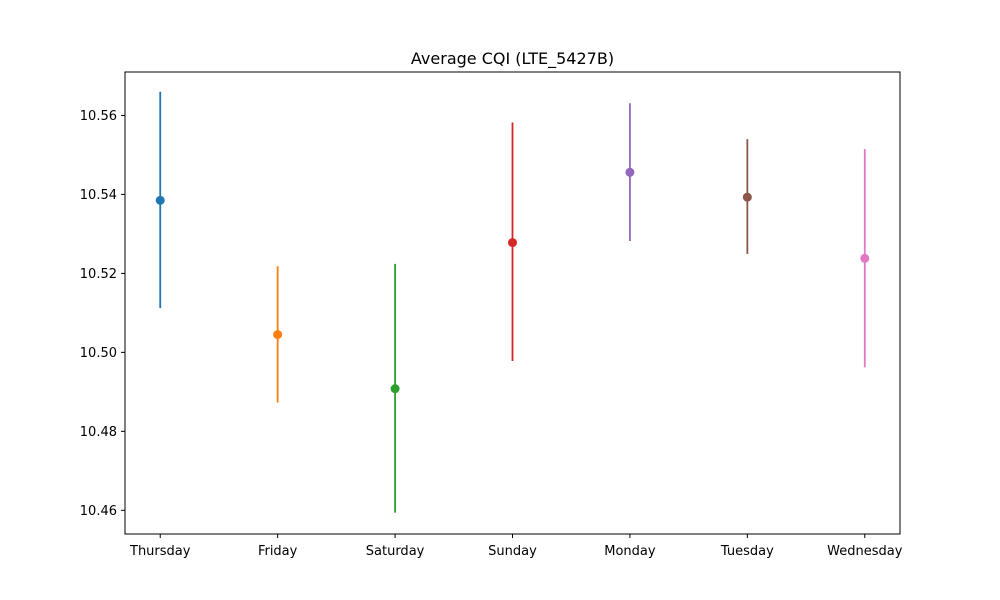  Describe the element at coordinates (512, 243) in the screenshot. I see `mean-point-sunday` at that location.